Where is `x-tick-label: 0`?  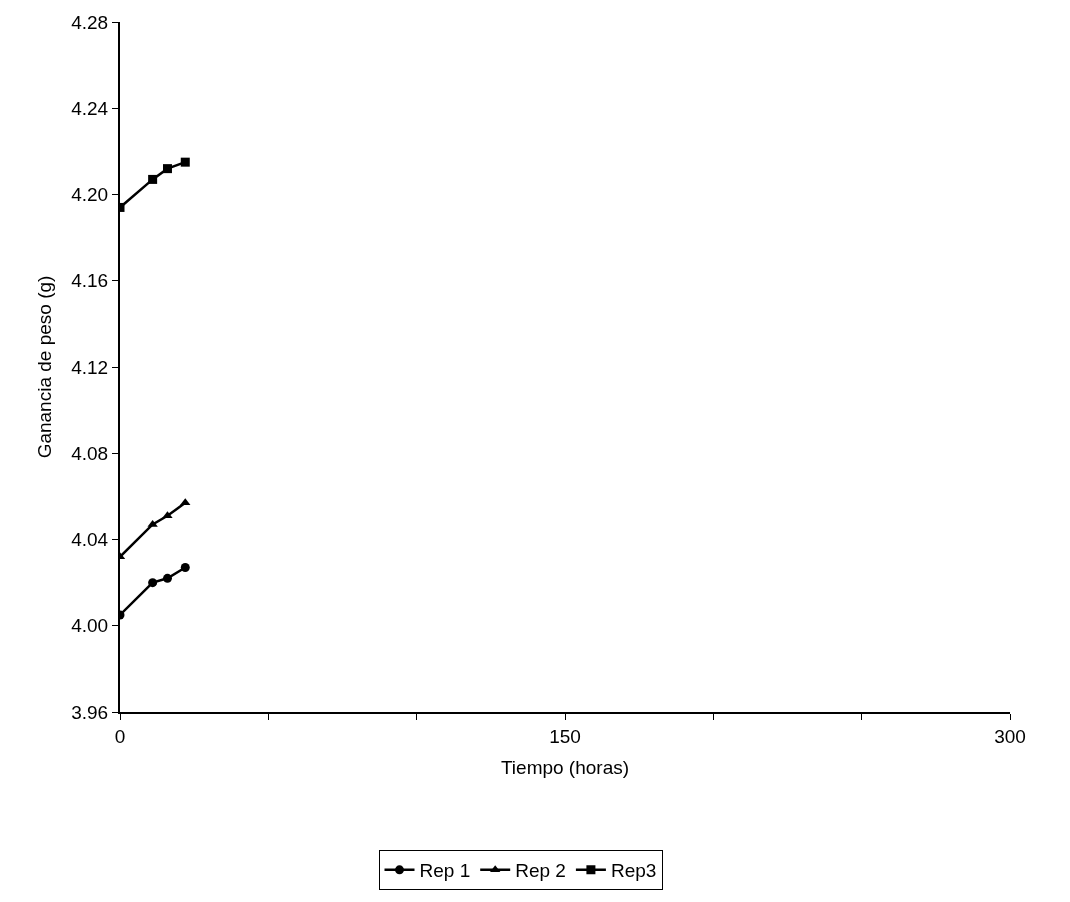
x-tick-label: 0 is located at coordinates (120, 736).